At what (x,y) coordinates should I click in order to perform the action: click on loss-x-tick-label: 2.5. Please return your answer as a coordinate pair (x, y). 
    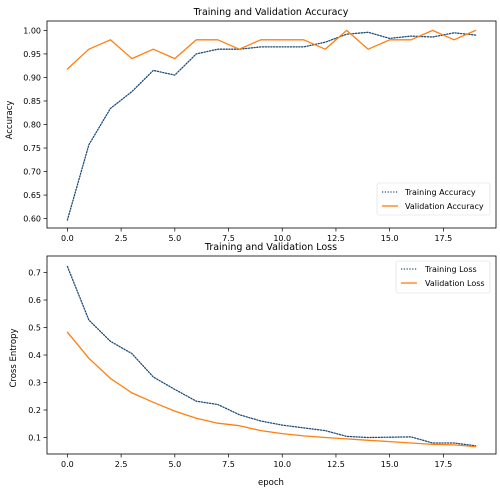
    Looking at the image, I should click on (121, 464).